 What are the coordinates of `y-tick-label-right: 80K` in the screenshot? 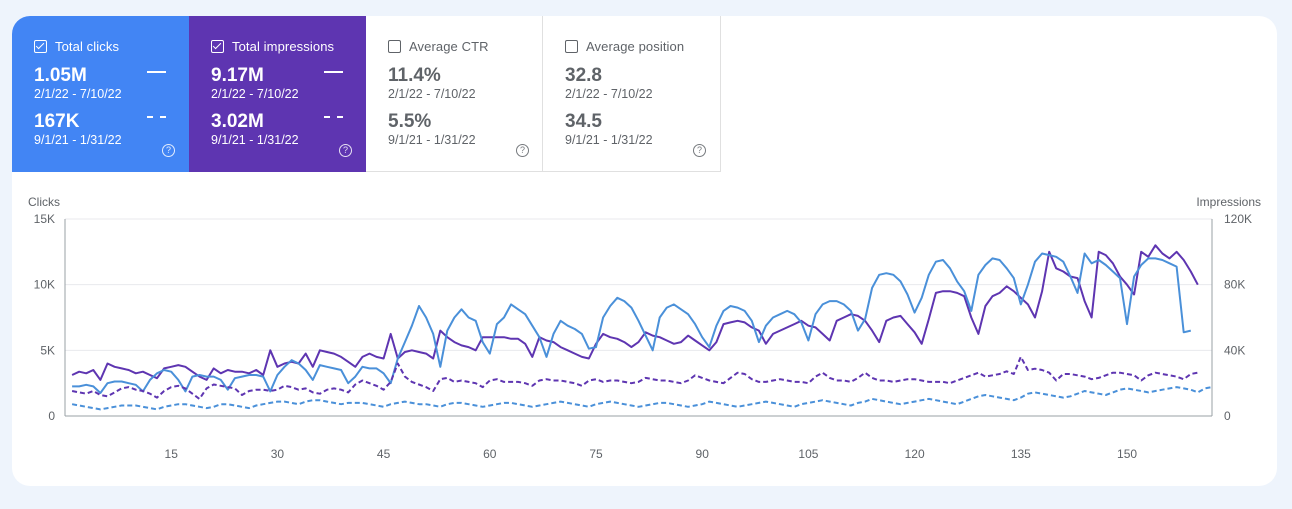 It's located at (1234, 285).